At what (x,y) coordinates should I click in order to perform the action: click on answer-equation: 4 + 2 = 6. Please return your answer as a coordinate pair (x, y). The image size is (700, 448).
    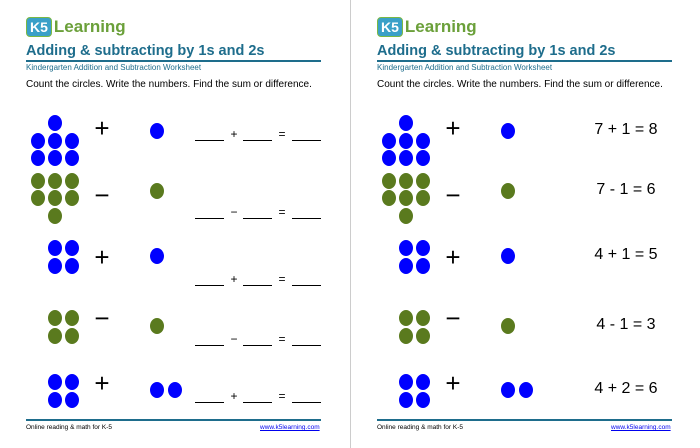
    Looking at the image, I should click on (626, 388).